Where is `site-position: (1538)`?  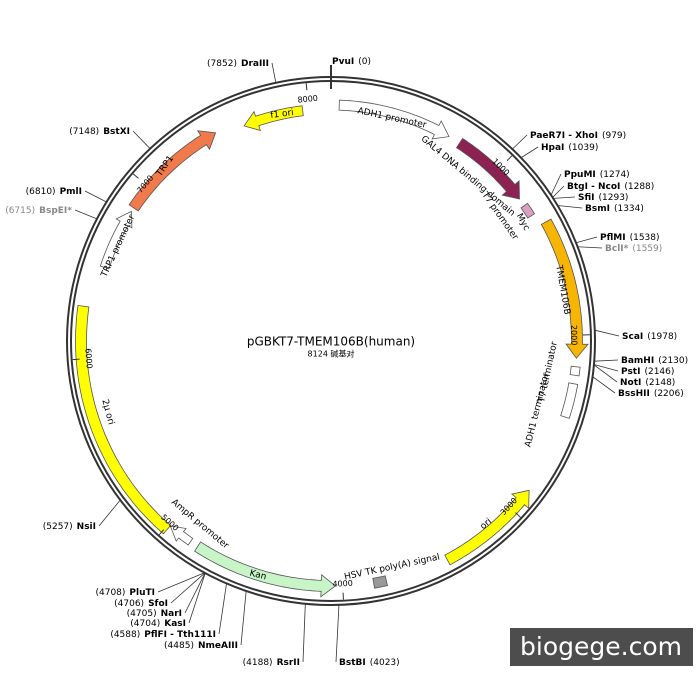 site-position: (1538) is located at coordinates (645, 238).